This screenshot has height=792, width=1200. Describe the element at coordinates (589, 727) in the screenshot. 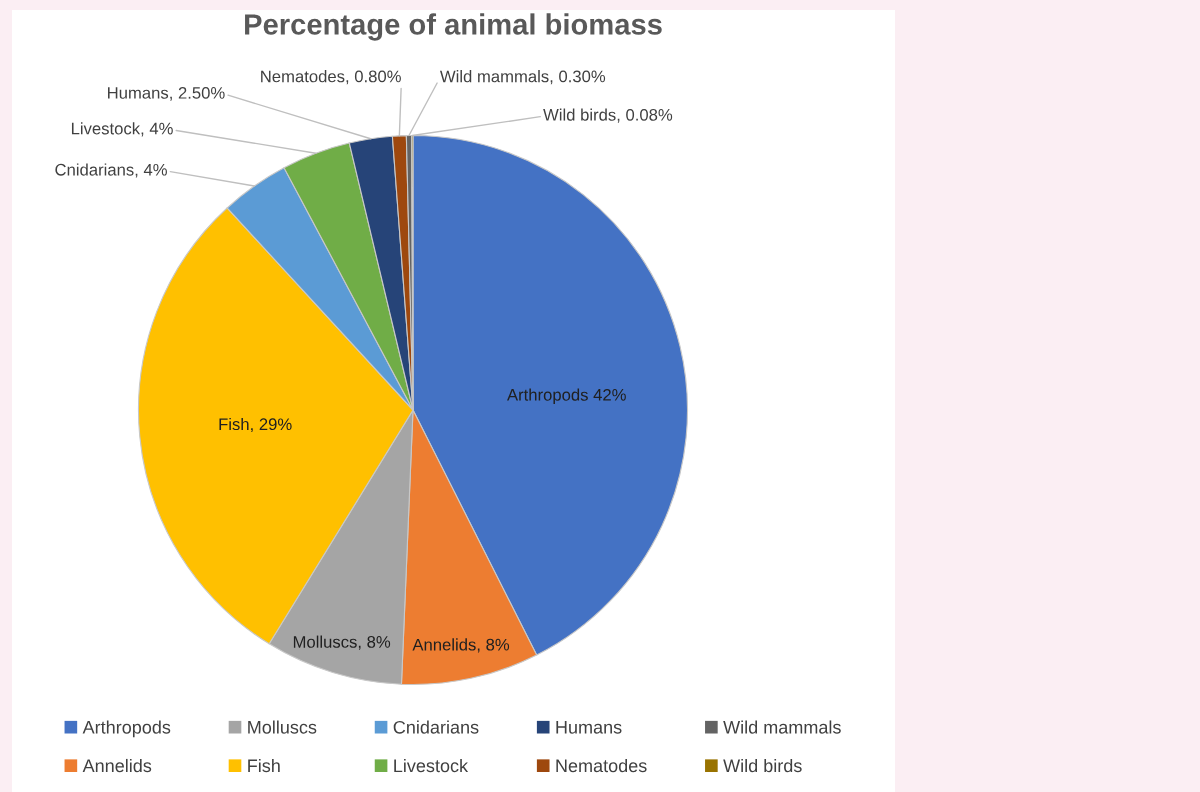

I see `legend-label: Humans` at that location.